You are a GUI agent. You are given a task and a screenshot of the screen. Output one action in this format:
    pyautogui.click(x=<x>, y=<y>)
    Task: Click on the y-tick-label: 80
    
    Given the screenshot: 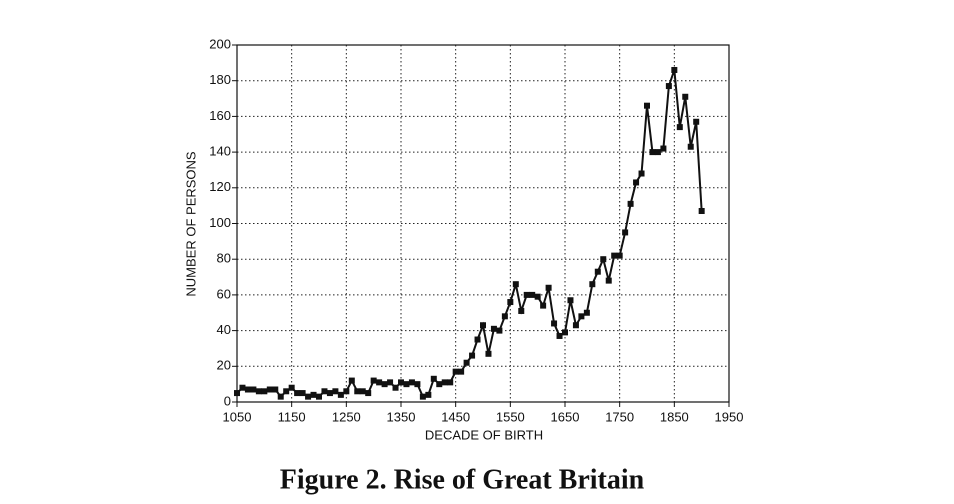 What is the action you would take?
    pyautogui.click(x=224, y=258)
    